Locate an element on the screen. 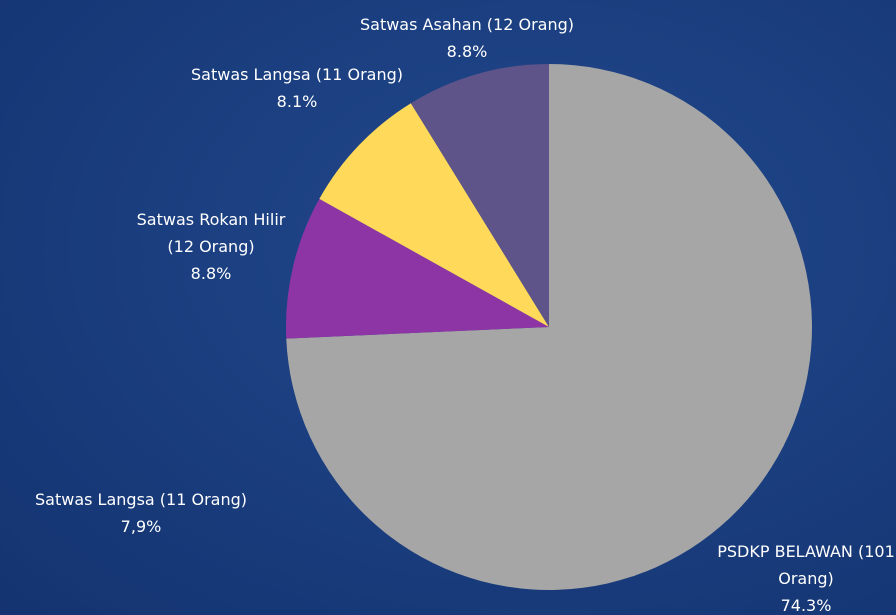  value-label: 74.3% is located at coordinates (806, 605).